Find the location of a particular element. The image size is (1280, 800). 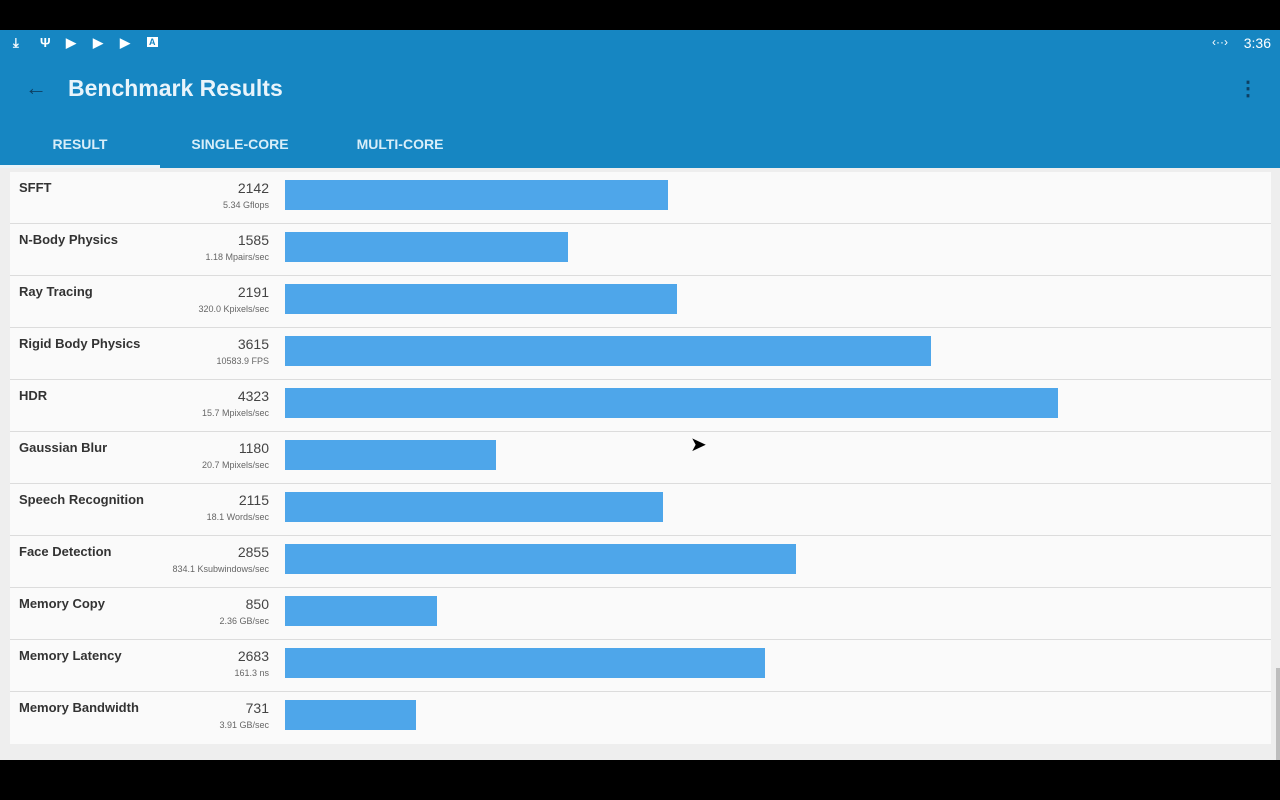

result-row: Gaussian Blur 1180 20.7 Mpixels/sec is located at coordinates (640, 458).